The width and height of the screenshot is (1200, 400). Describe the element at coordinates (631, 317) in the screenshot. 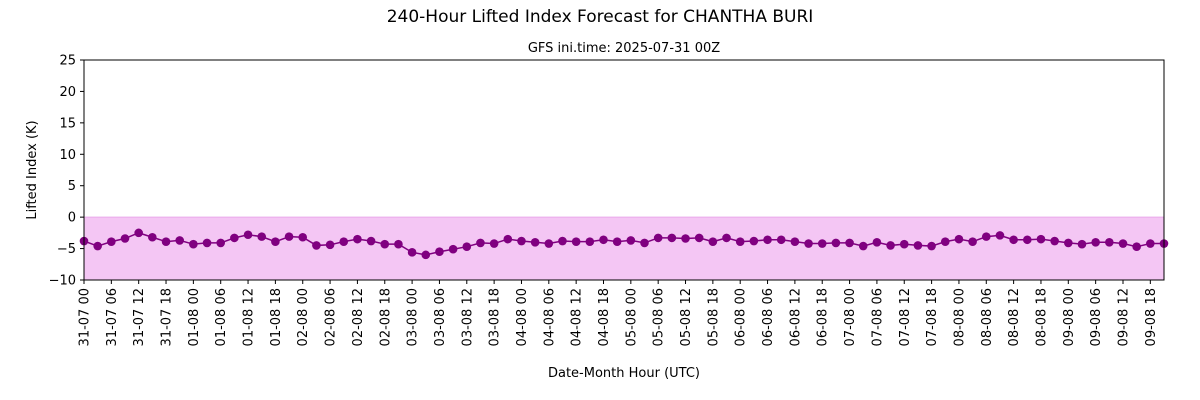

I see `x-tick-label: 05-08 00` at that location.